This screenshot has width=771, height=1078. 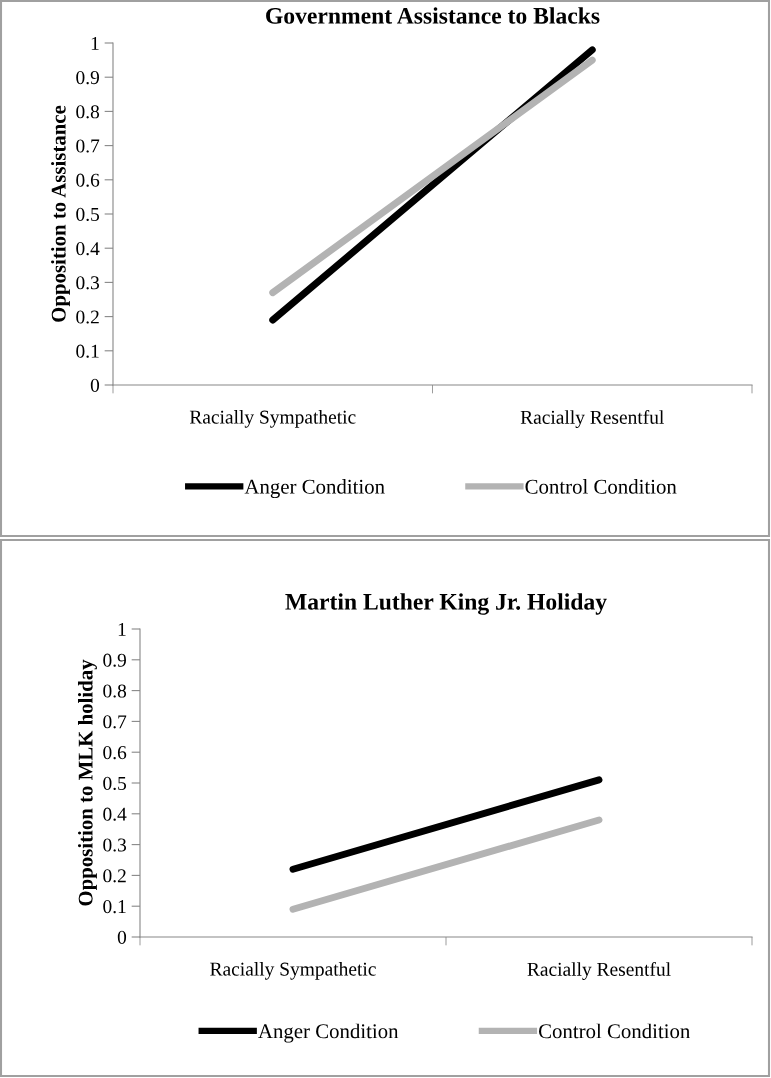 What do you see at coordinates (446, 604) in the screenshot?
I see `chart-title: Martin Luther King Jr. Holiday` at bounding box center [446, 604].